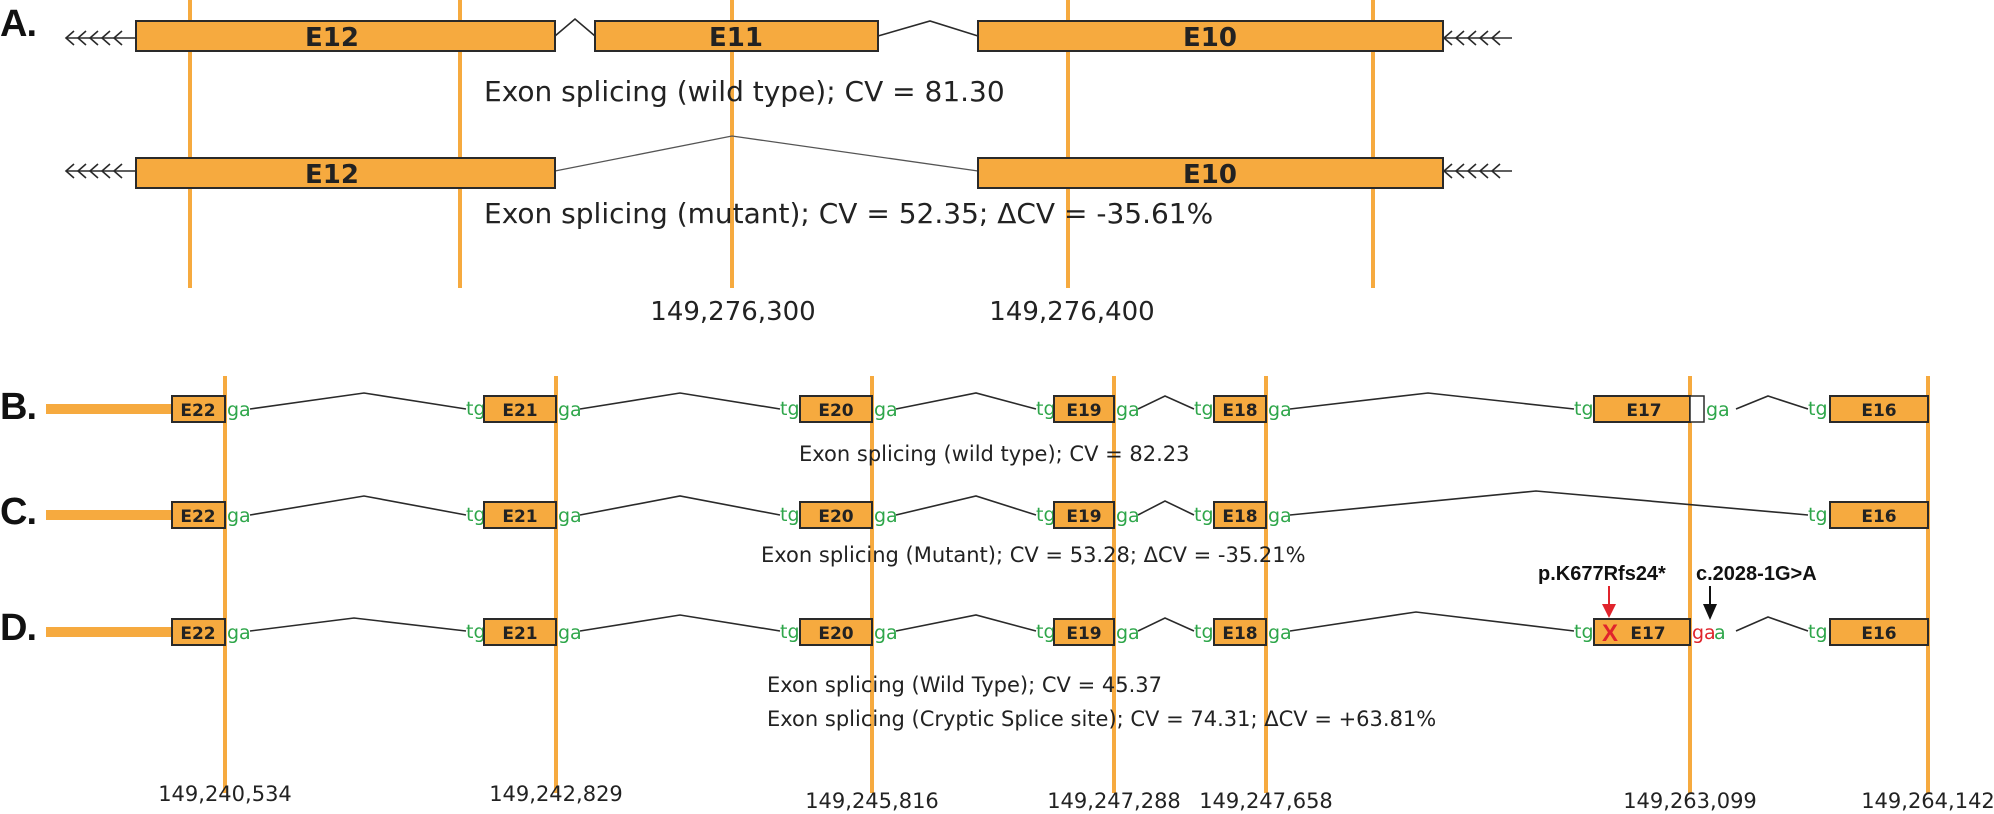 The image size is (1994, 814). I want to click on exon-e12, so click(345, 173).